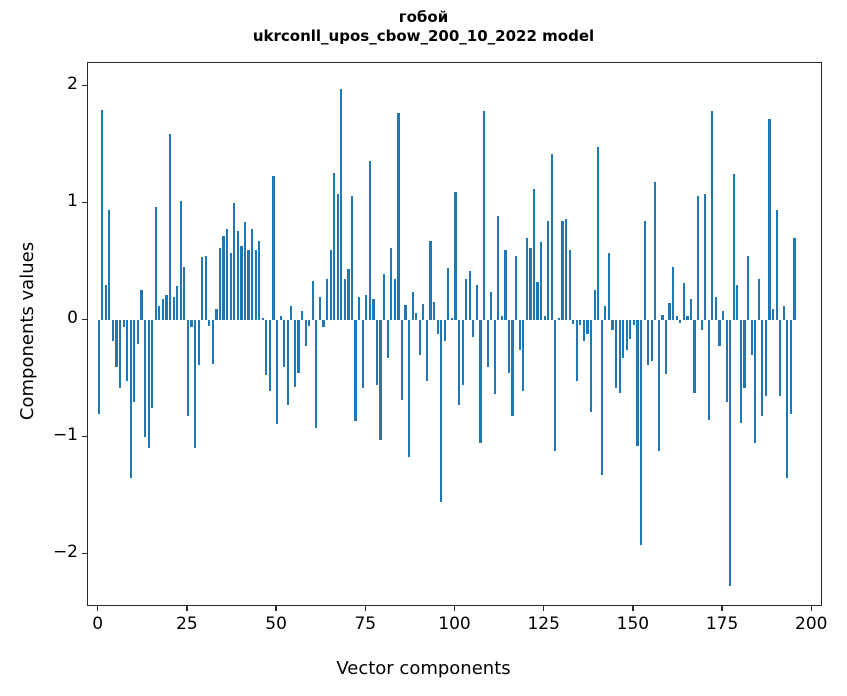 This screenshot has width=847, height=696. I want to click on x-tick-label: 25, so click(187, 624).